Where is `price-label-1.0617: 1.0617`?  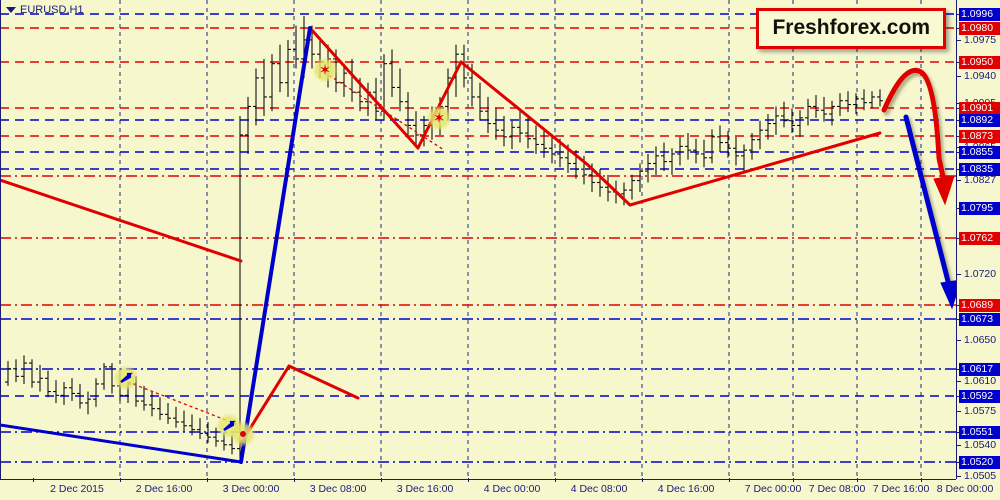 price-label-1.0617: 1.0617 is located at coordinates (979, 369).